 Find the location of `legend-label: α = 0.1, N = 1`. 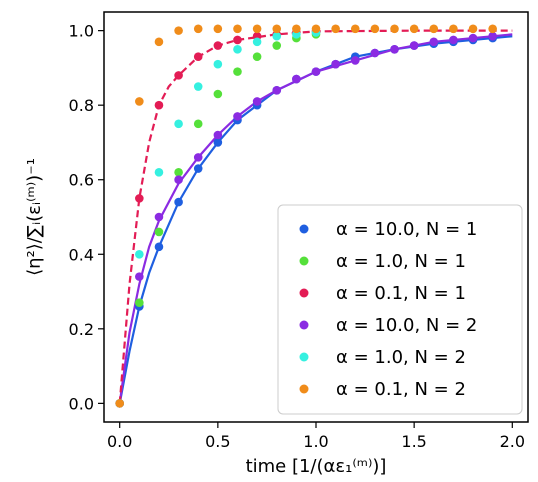

legend-label: α = 0.1, N = 1 is located at coordinates (401, 293).